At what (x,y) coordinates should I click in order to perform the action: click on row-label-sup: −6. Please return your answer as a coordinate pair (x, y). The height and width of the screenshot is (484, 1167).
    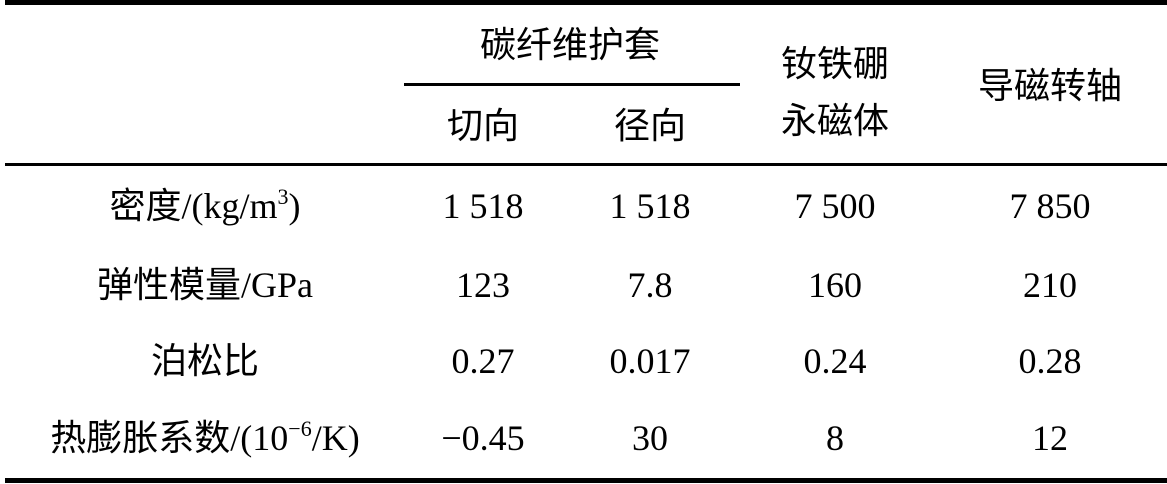
    Looking at the image, I should click on (300, 428).